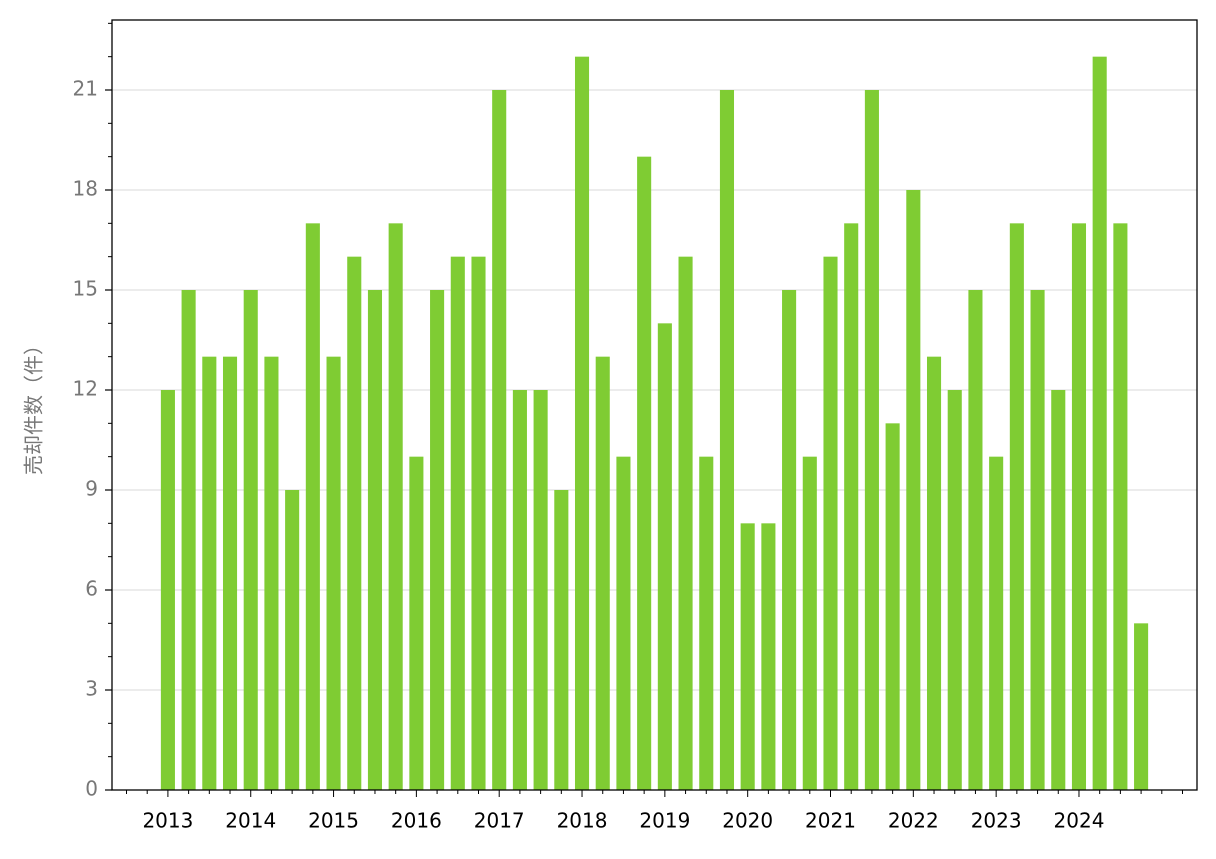 Image resolution: width=1216 pixels, height=859 pixels. Describe the element at coordinates (664, 821) in the screenshot. I see `x-tick-label: 2019` at that location.